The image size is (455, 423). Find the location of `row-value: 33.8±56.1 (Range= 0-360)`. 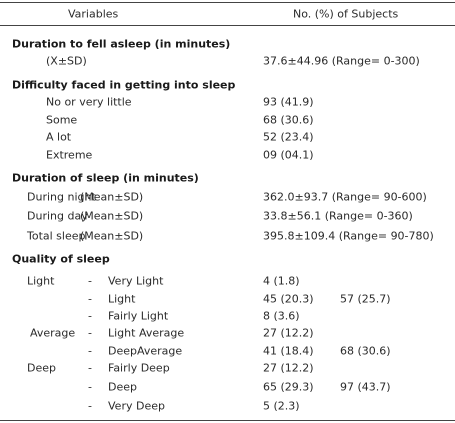

row-value: 33.8±56.1 (Range= 0-360) is located at coordinates (338, 216).